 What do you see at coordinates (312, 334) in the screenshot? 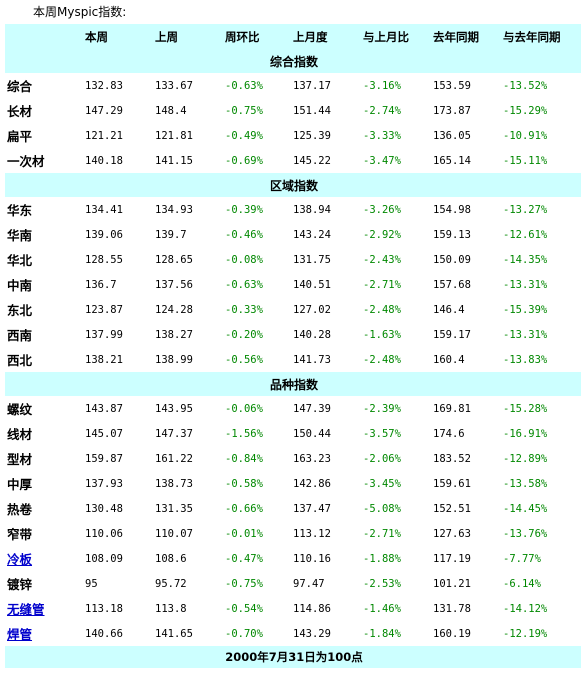
I see `cell-last-month: 140.28` at bounding box center [312, 334].